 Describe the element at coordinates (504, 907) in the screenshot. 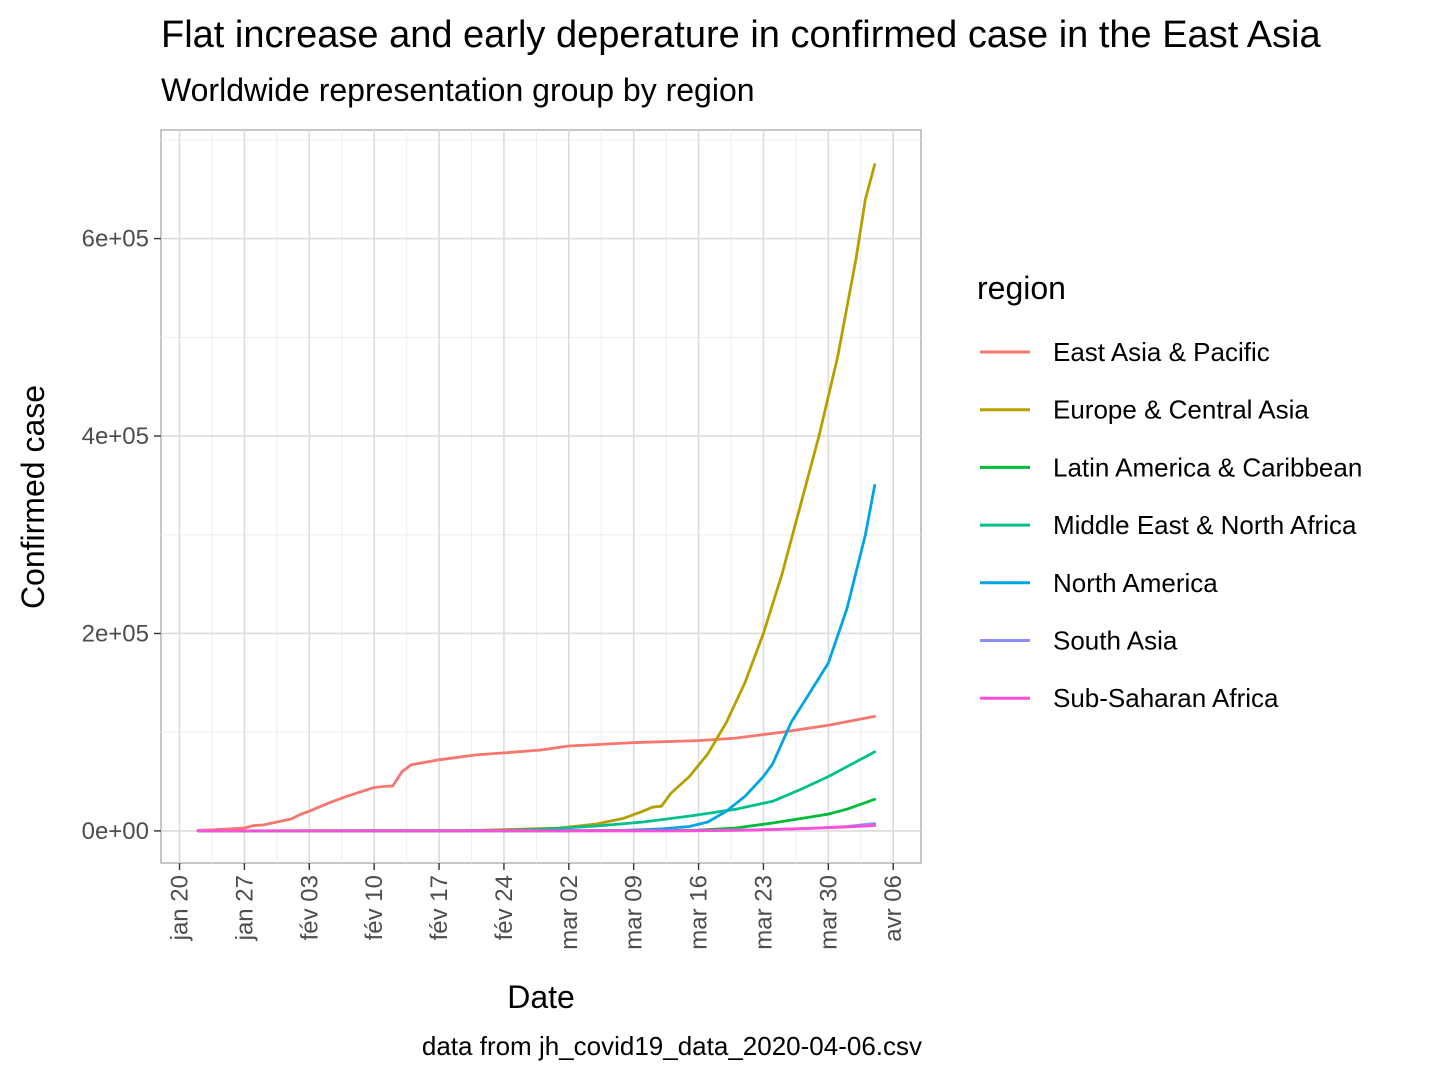

I see `x-tick-label: fév 24` at that location.